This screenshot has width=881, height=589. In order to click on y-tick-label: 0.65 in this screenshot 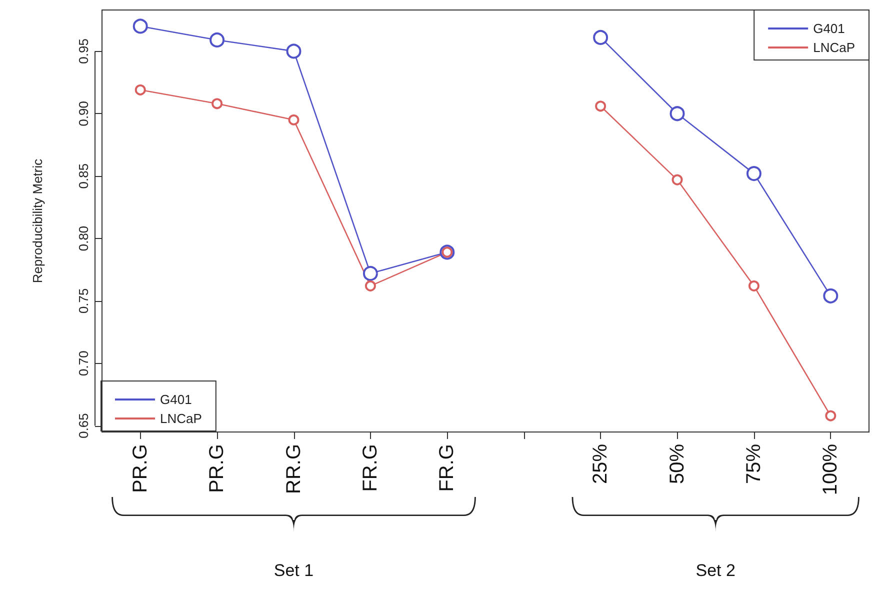, I will do `click(83, 425)`.